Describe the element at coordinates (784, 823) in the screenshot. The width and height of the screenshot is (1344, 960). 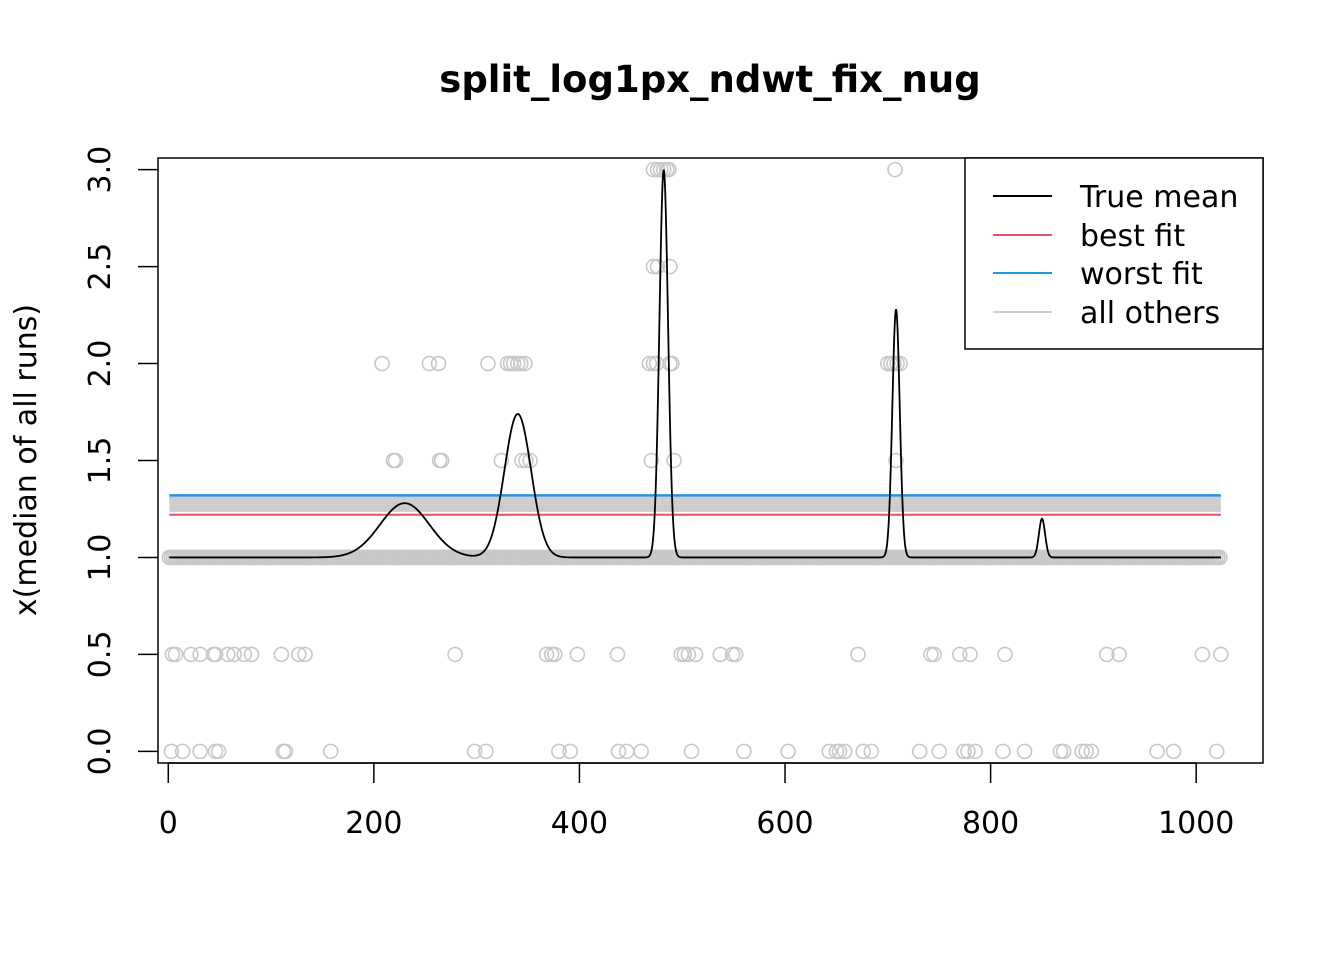
I see `x-tick-label: 600` at that location.